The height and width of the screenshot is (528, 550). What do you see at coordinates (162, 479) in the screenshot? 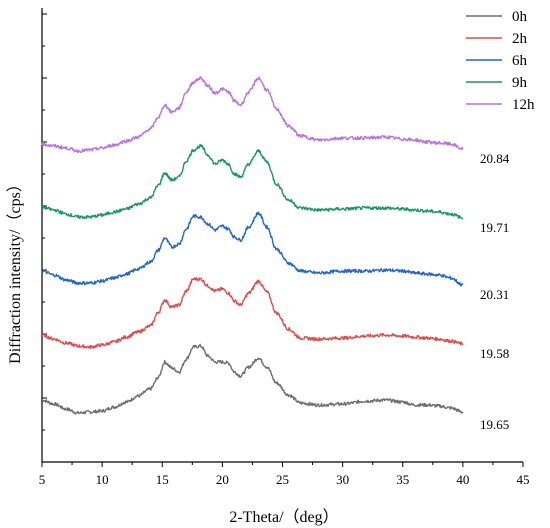
I see `x-tick-label: 15` at bounding box center [162, 479].